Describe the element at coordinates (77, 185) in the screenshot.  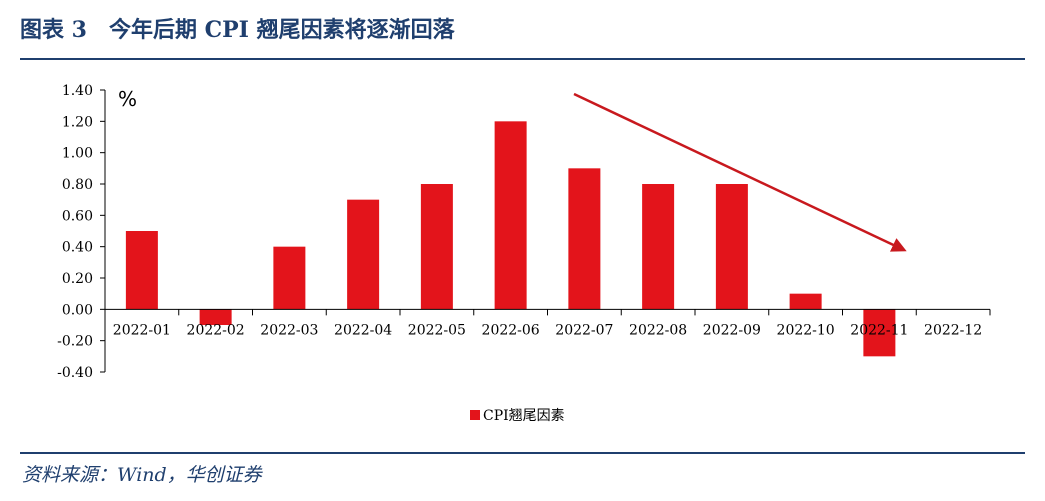
I see `y-tick-label: 0.80` at that location.